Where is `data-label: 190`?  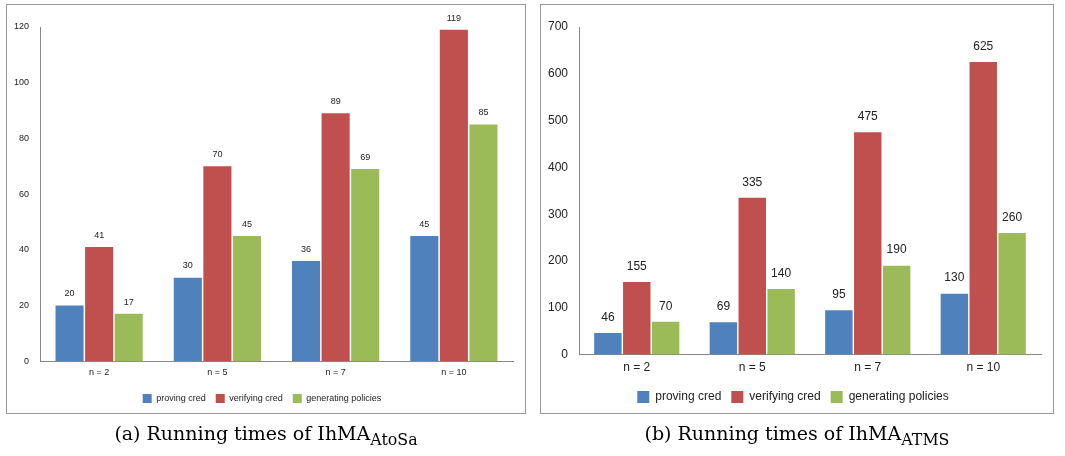
data-label: 190 is located at coordinates (896, 249).